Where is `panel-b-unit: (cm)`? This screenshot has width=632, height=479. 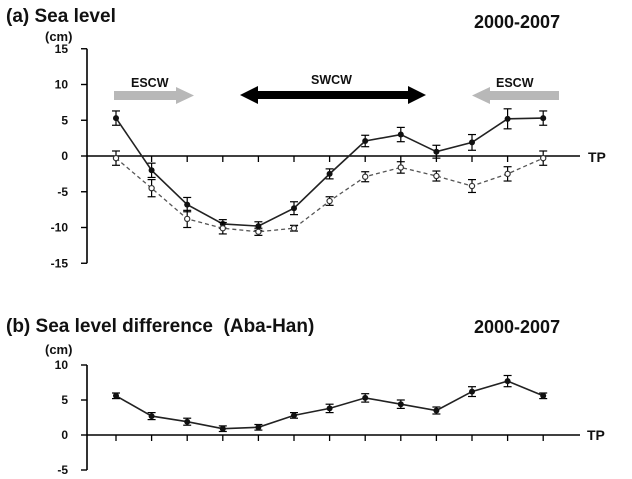 panel-b-unit: (cm) is located at coordinates (58, 349).